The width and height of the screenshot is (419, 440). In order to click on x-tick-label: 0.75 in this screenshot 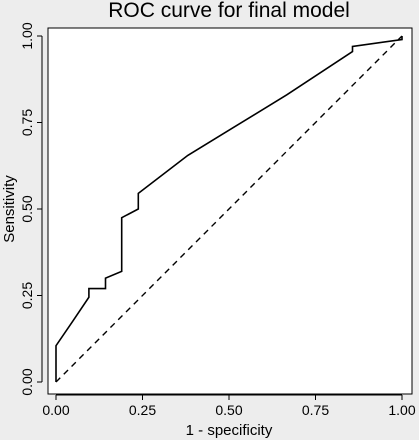, I will do `click(315, 410)`.